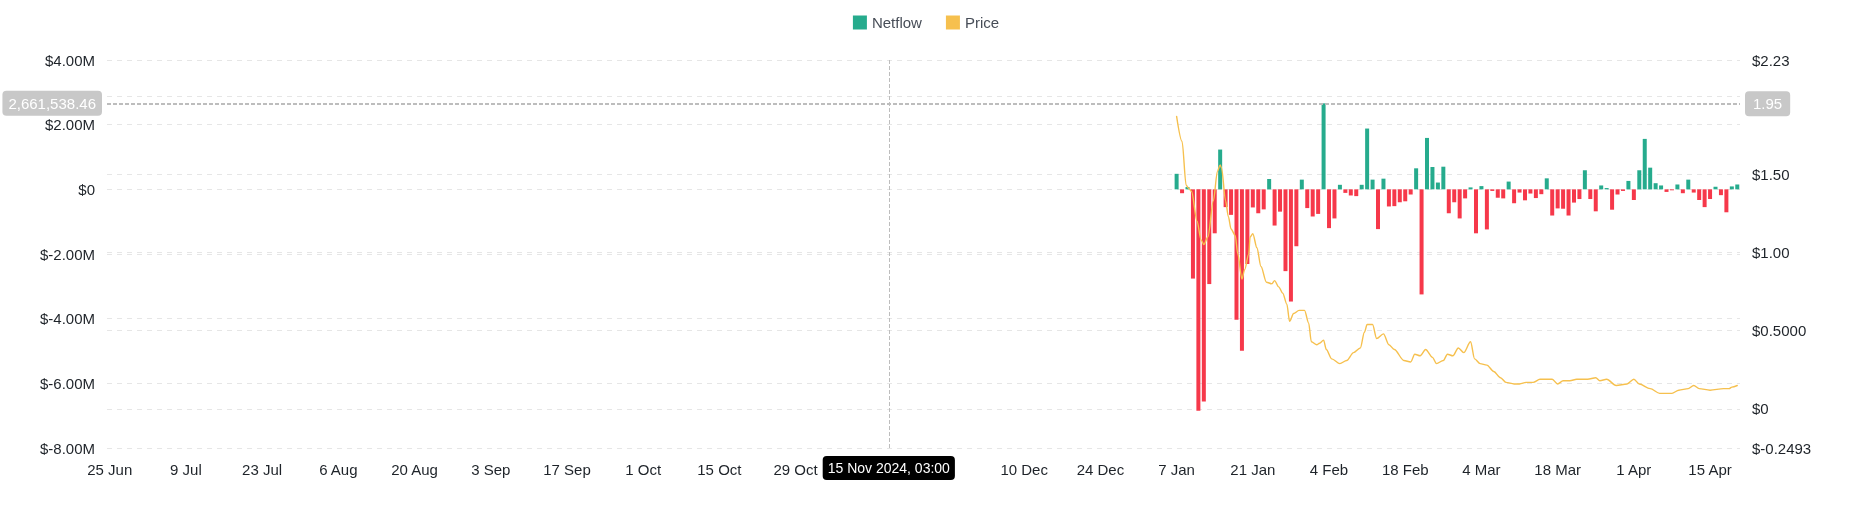 The width and height of the screenshot is (1852, 525). Describe the element at coordinates (1176, 469) in the screenshot. I see `x-tick-label: 7 Jan` at that location.